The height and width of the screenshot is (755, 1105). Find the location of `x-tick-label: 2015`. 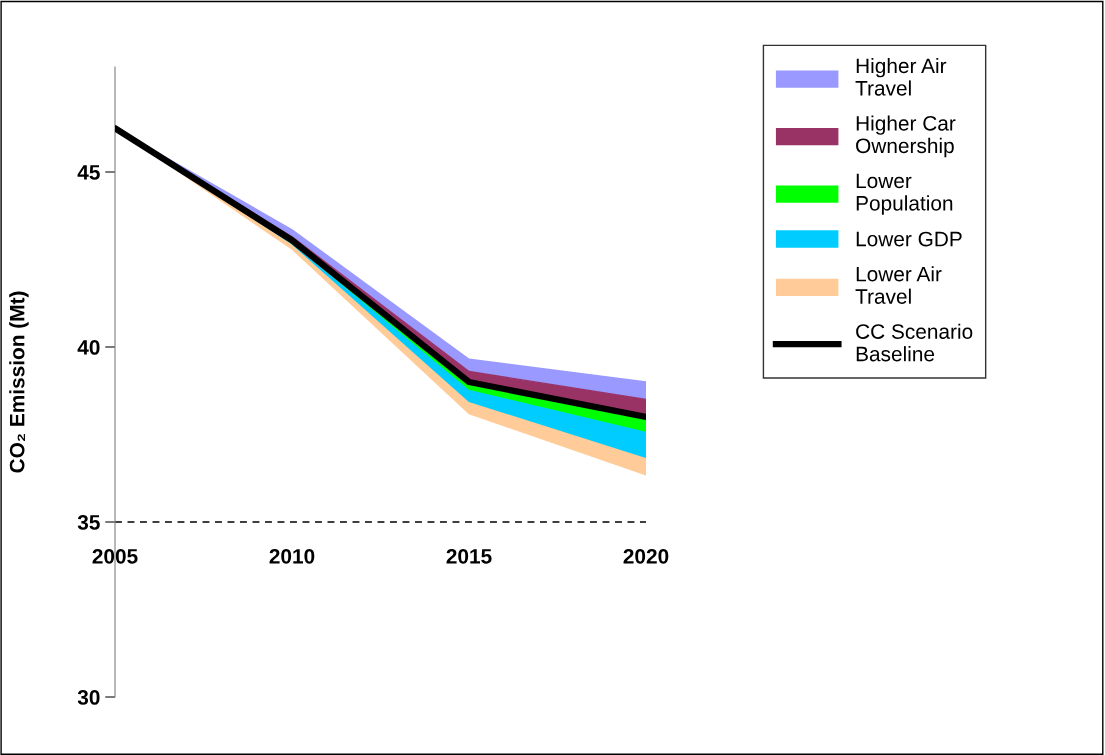

x-tick-label: 2015 is located at coordinates (469, 556).